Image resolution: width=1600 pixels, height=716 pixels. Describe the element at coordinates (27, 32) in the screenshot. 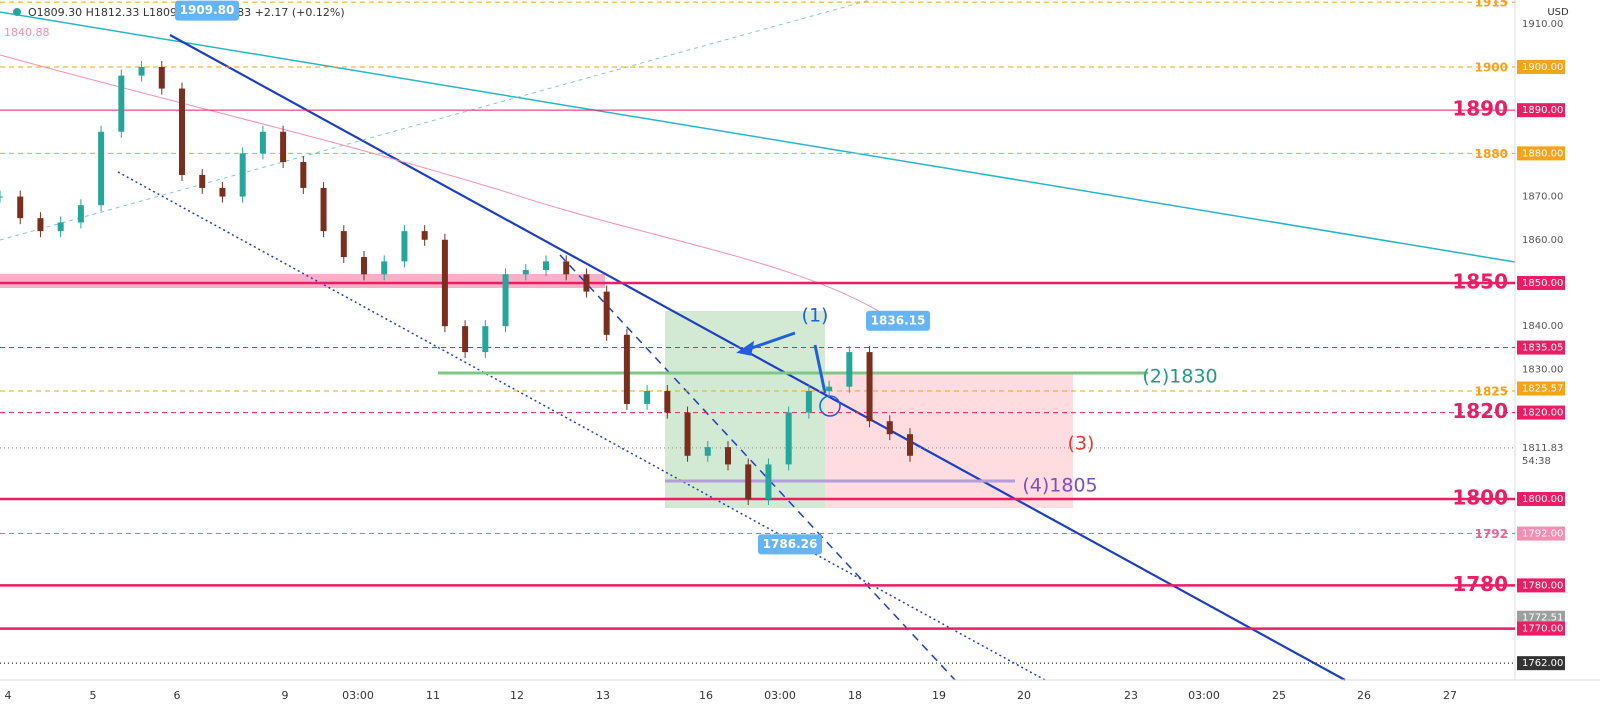

I see `ma-value: 1840.88` at that location.